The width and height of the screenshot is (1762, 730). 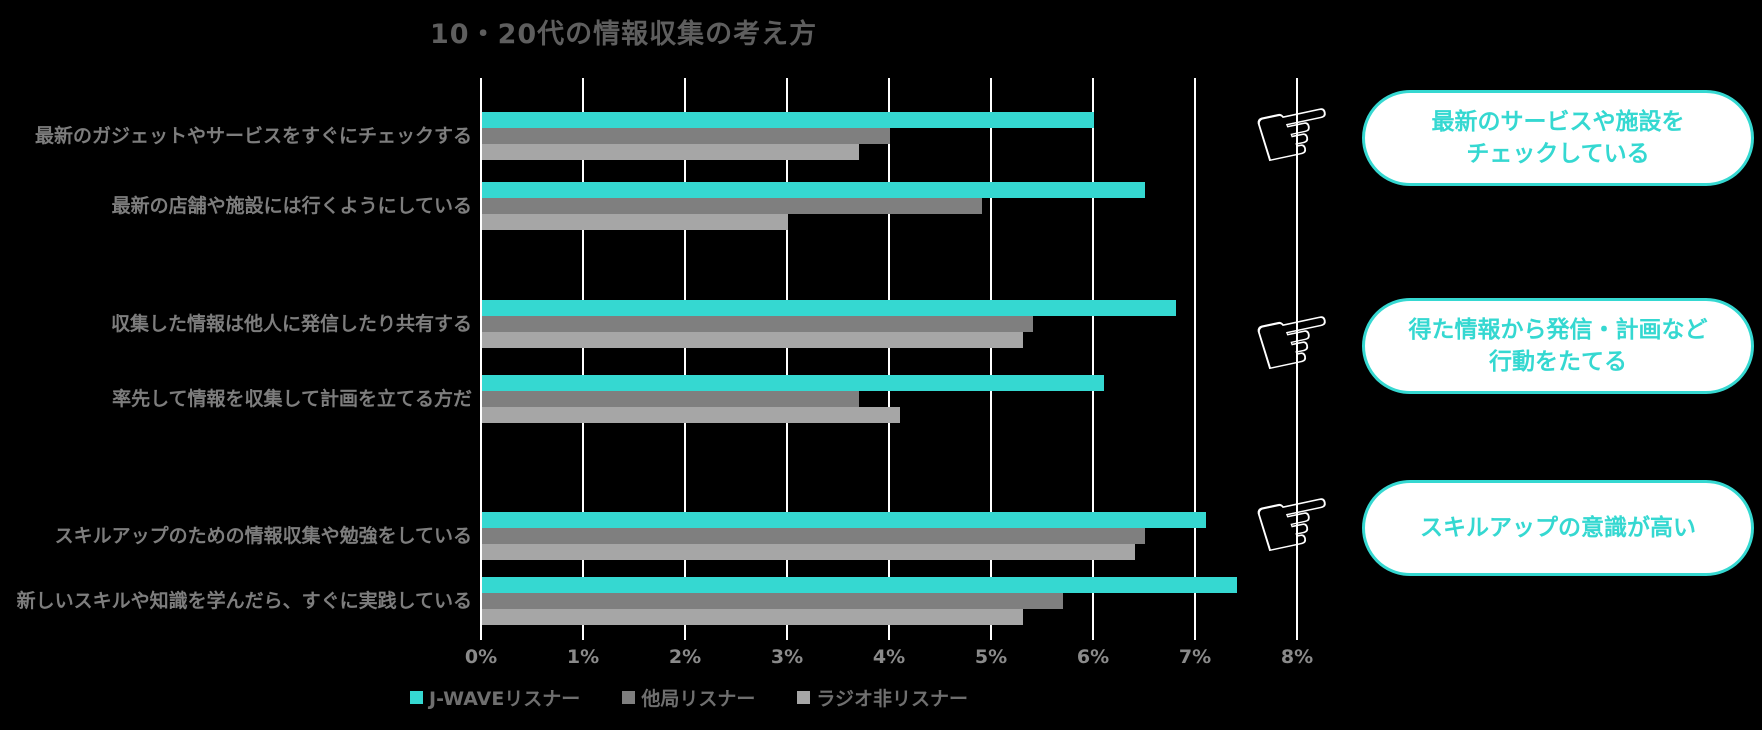 What do you see at coordinates (291, 324) in the screenshot?
I see `category-label: 収集した情報は他人に発信したり共有する` at bounding box center [291, 324].